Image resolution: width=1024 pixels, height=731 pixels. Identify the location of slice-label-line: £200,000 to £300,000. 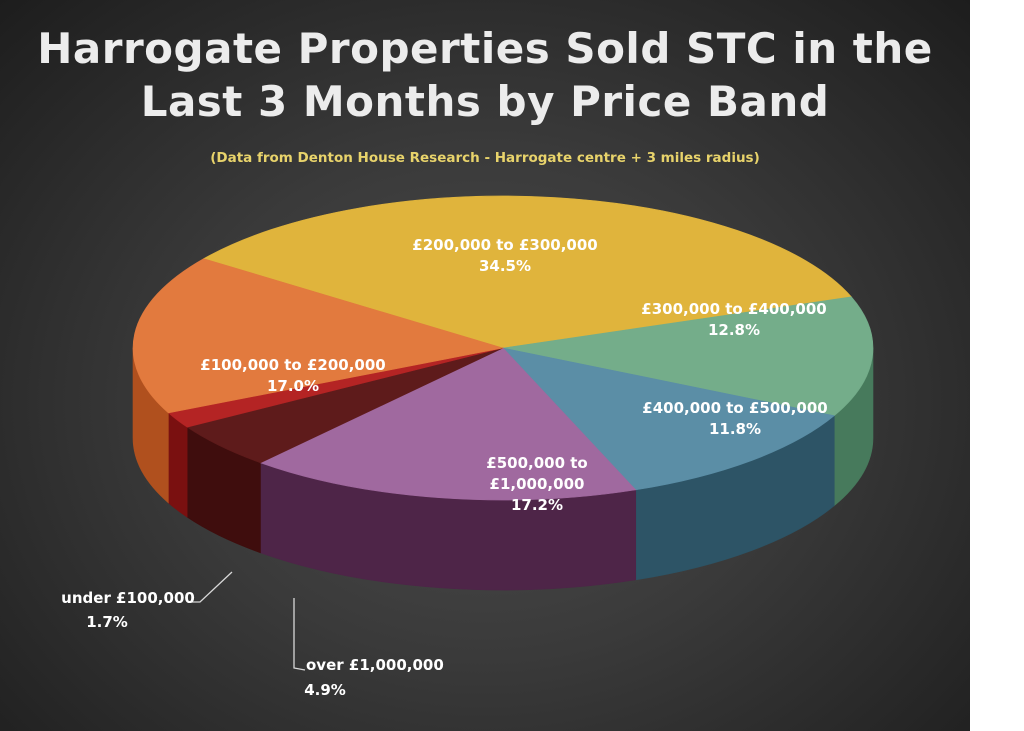
(504, 245).